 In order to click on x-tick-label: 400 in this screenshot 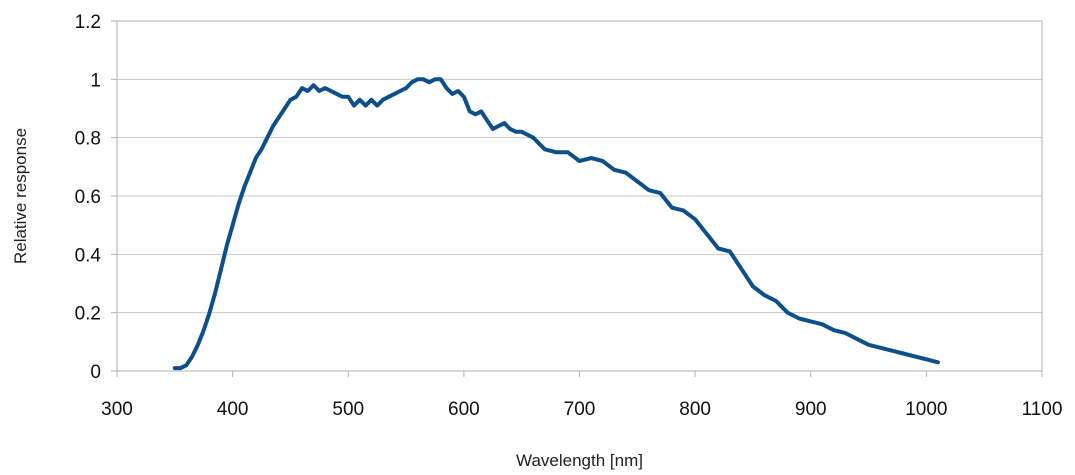, I will do `click(233, 409)`.